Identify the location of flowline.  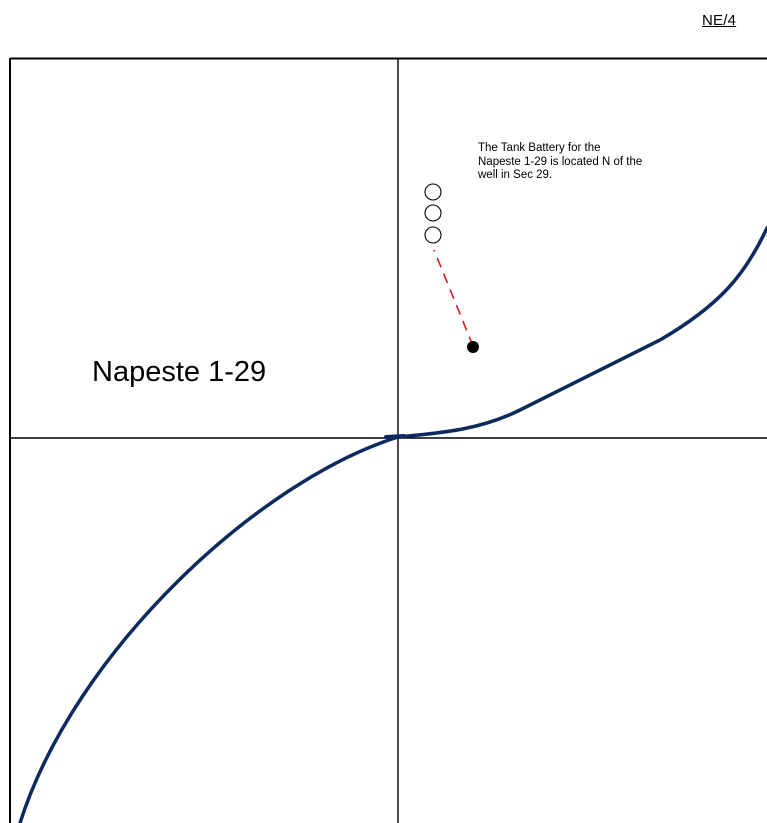
(453, 298).